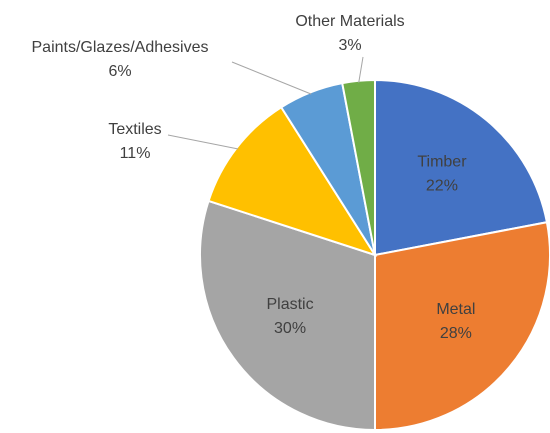 This screenshot has width=550, height=433. Describe the element at coordinates (349, 21) in the screenshot. I see `slice-label: Other Materials` at that location.